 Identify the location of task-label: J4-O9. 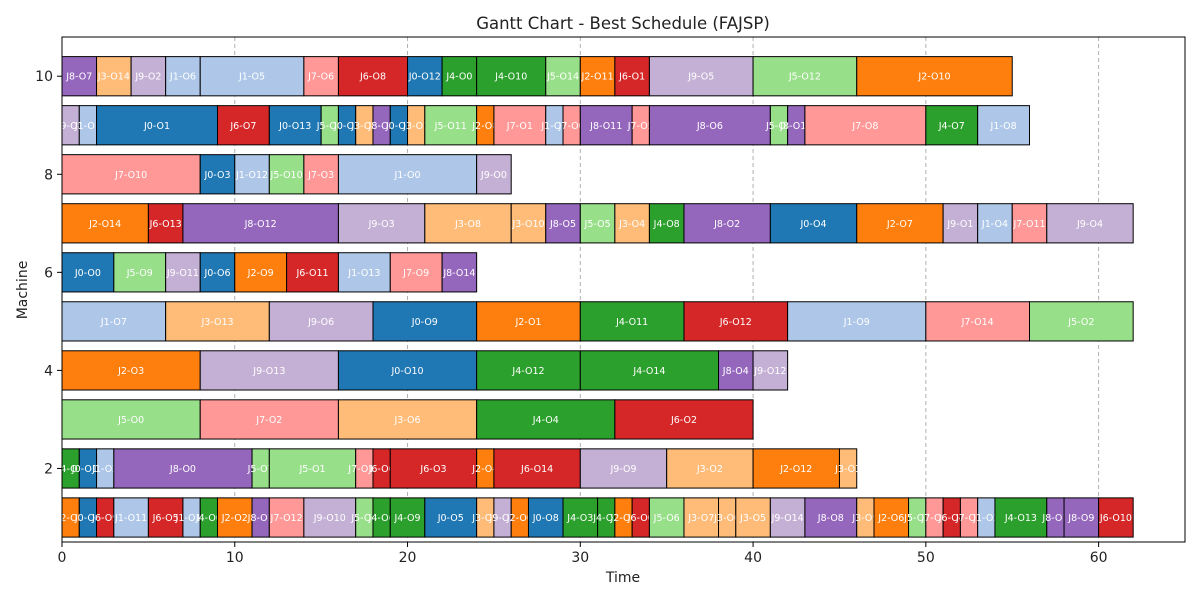
(407, 518).